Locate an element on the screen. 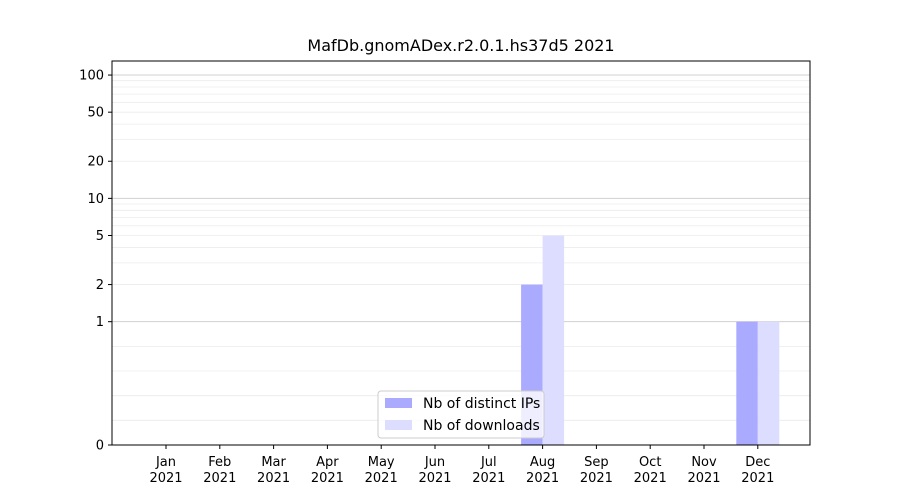 The image size is (900, 500). x-tick-label-month: Feb is located at coordinates (219, 462).